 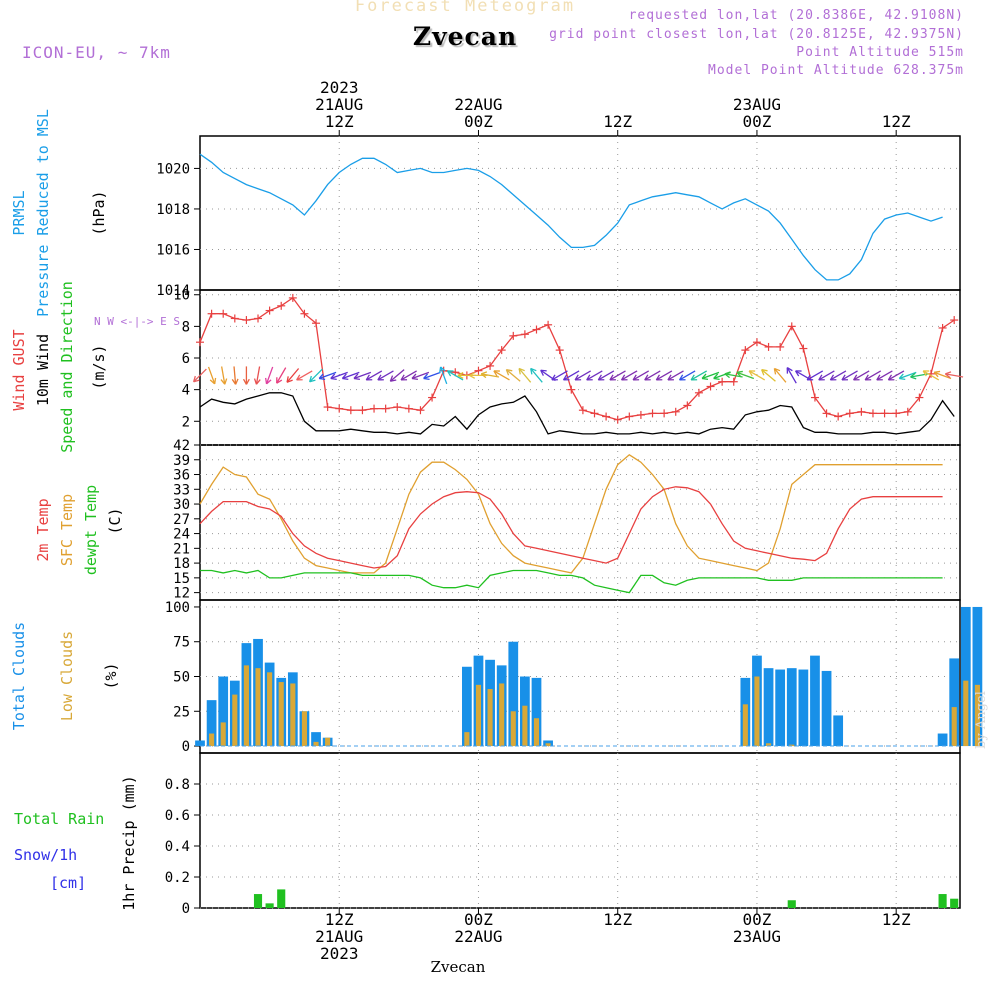 I want to click on model-name: ICON-EU, ~ 7km, so click(x=96, y=52).